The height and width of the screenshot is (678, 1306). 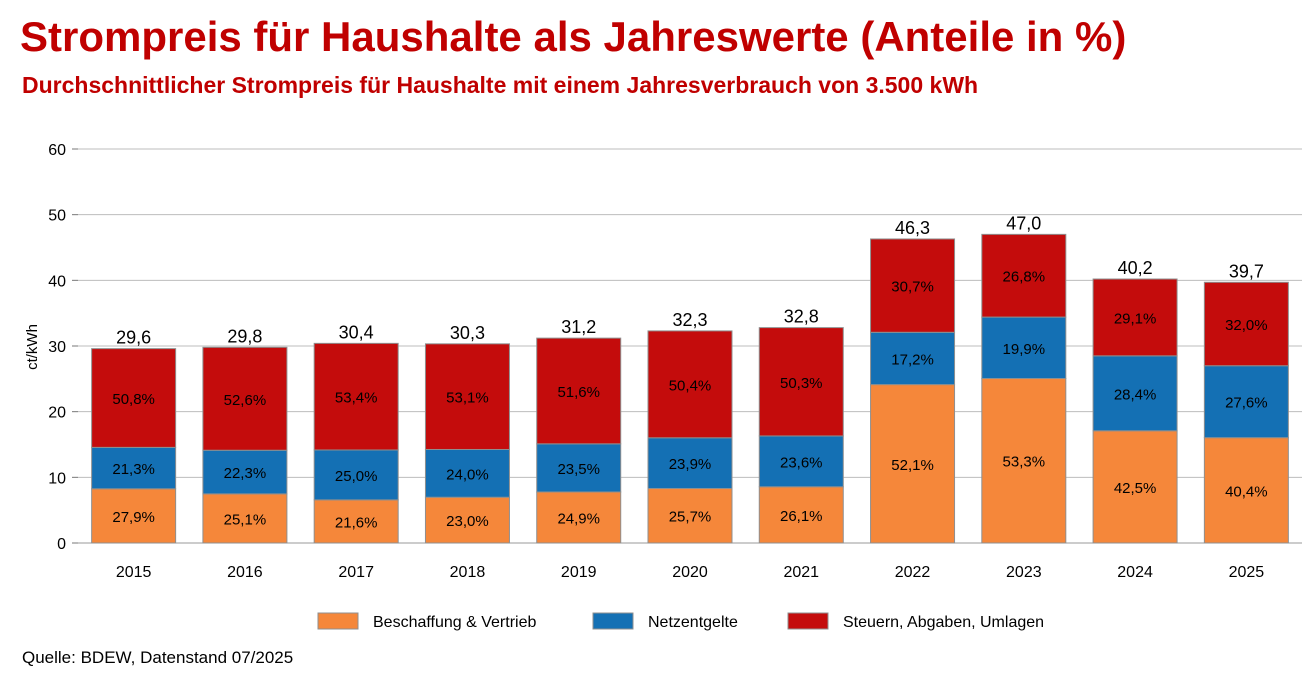 I want to click on segment-label: 30,7%, so click(x=912, y=287).